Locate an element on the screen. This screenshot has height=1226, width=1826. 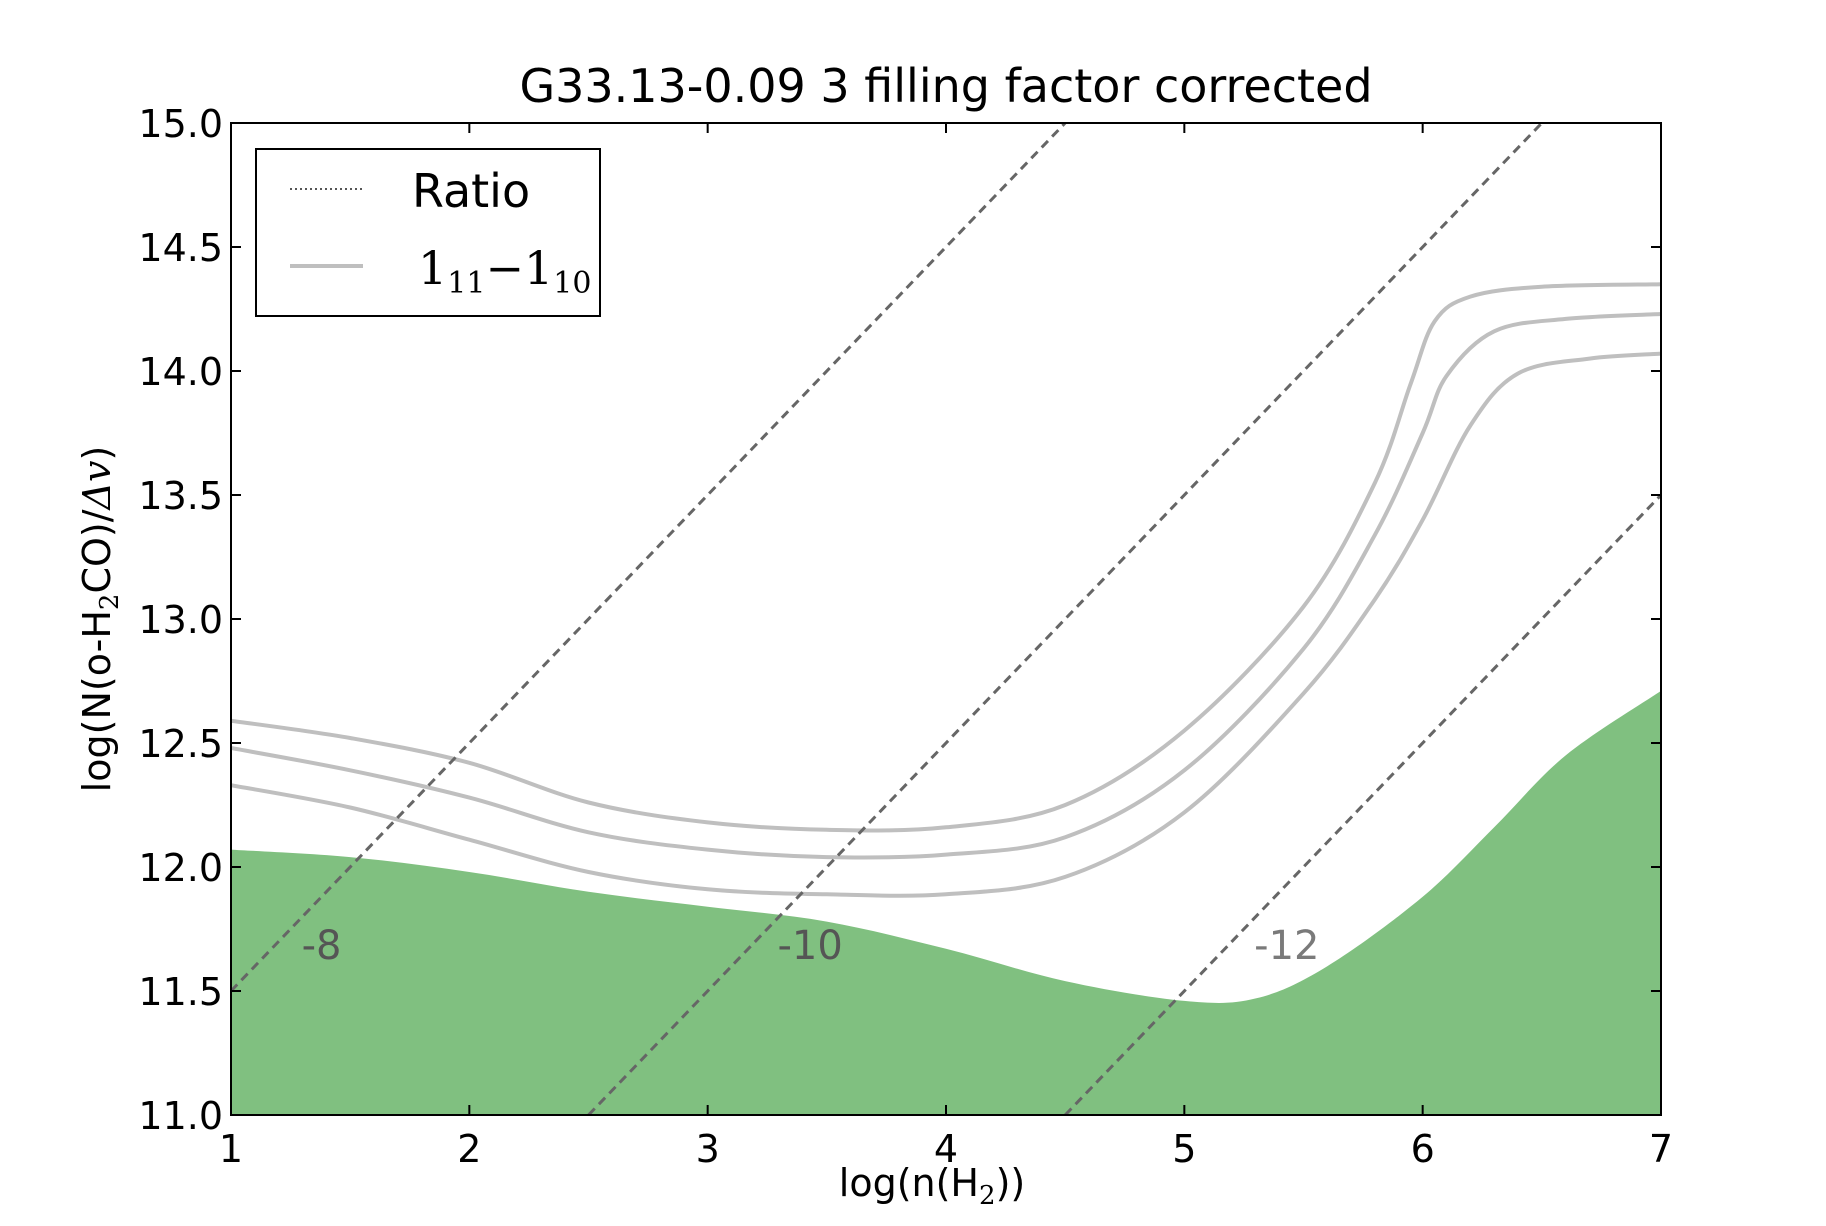
legend-transition-label: 111−110 is located at coordinates (504, 271).